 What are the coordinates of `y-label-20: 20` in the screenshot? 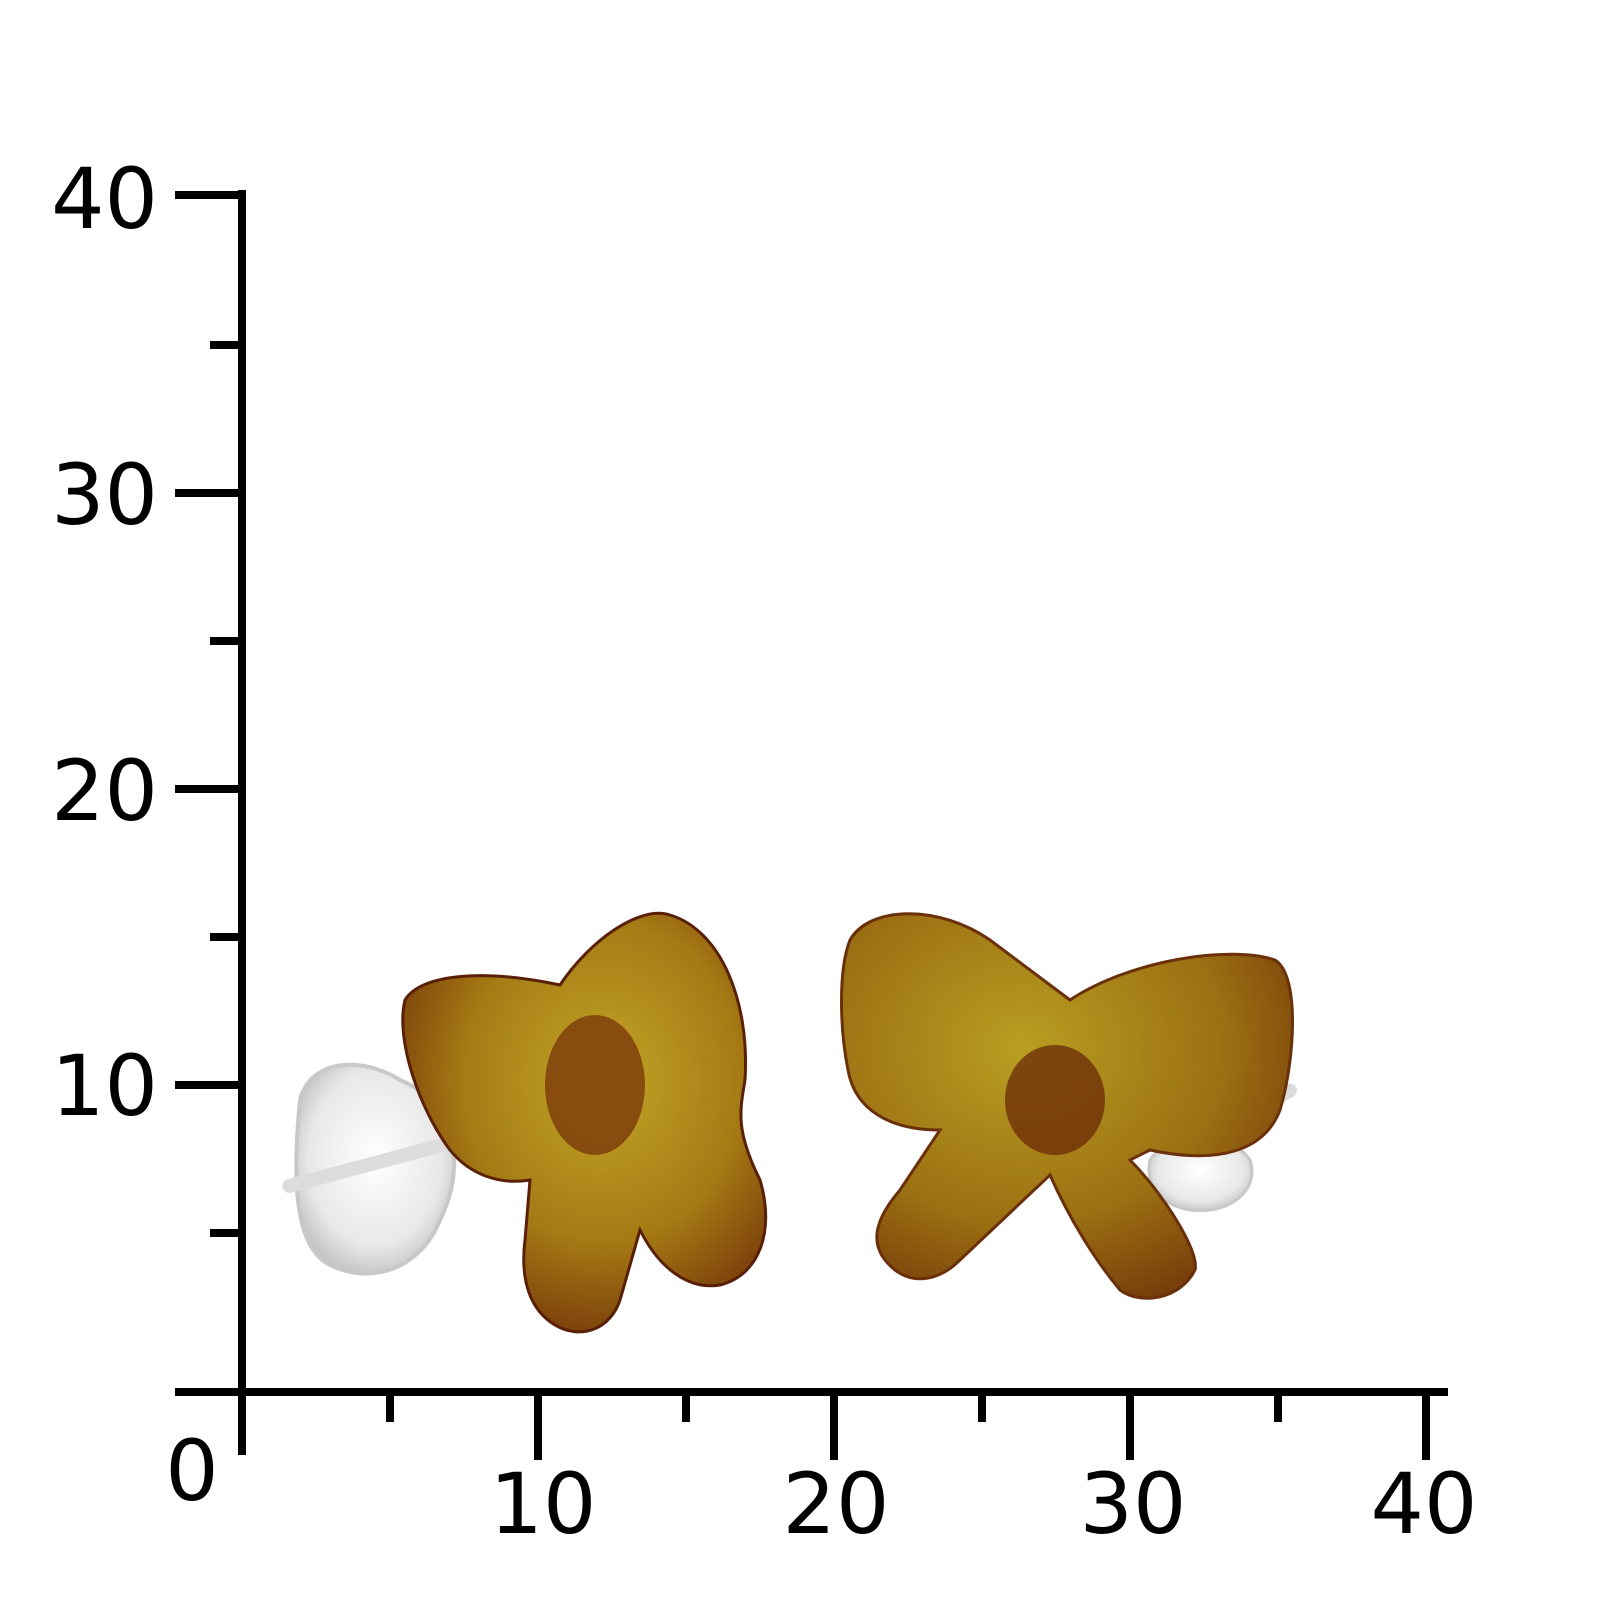 It's located at (104, 791).